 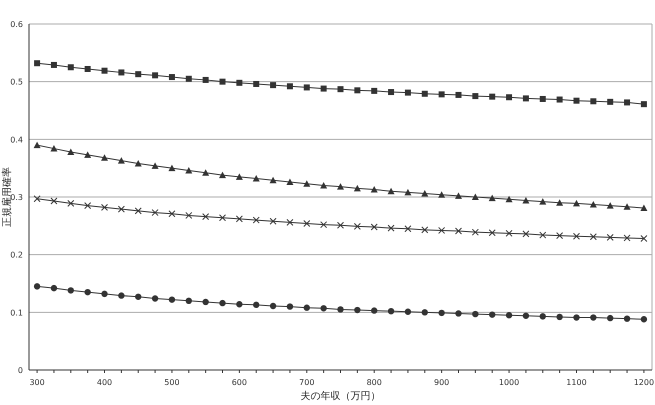 What do you see at coordinates (16, 197) in the screenshot?
I see `y-tick-label: 0.3` at bounding box center [16, 197].